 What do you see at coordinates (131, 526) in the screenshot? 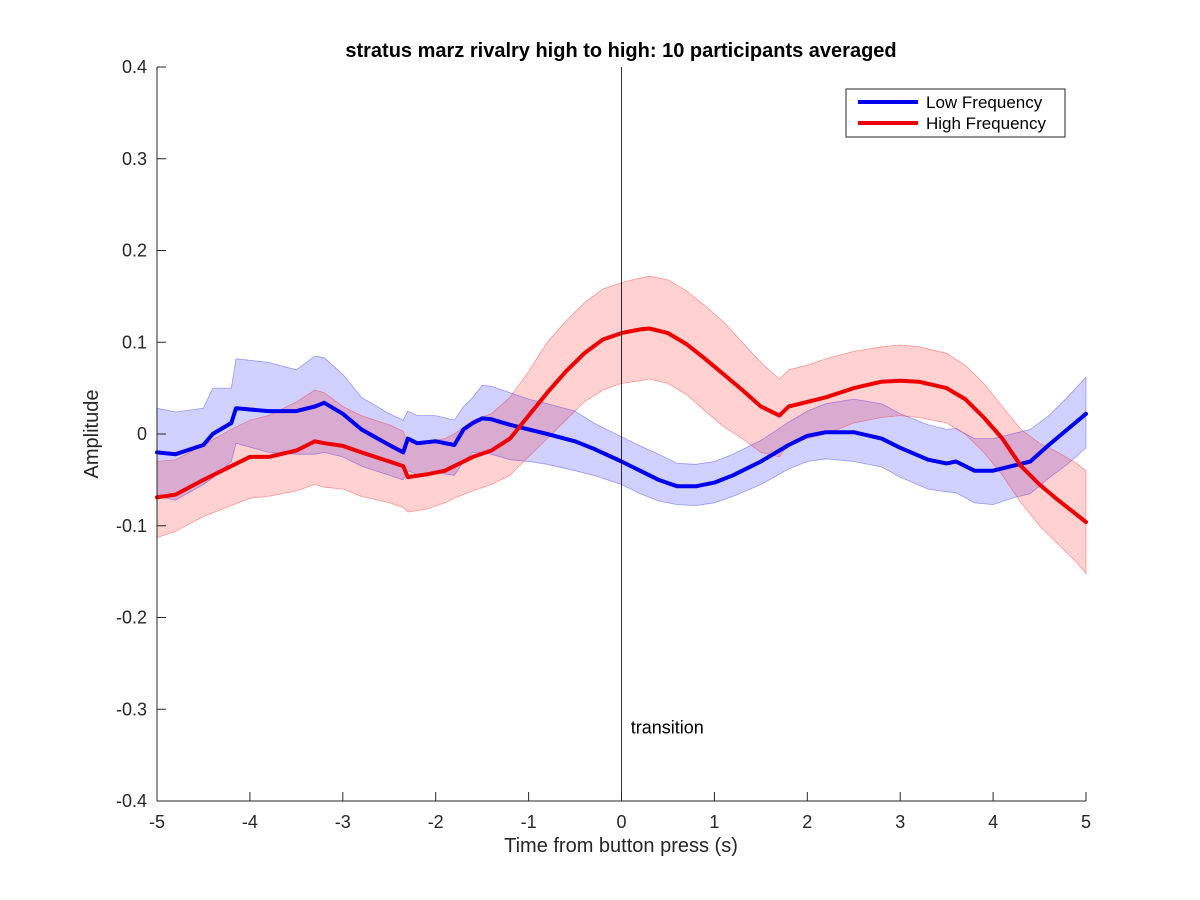
I see `y-tick-label: -0.1` at bounding box center [131, 526].